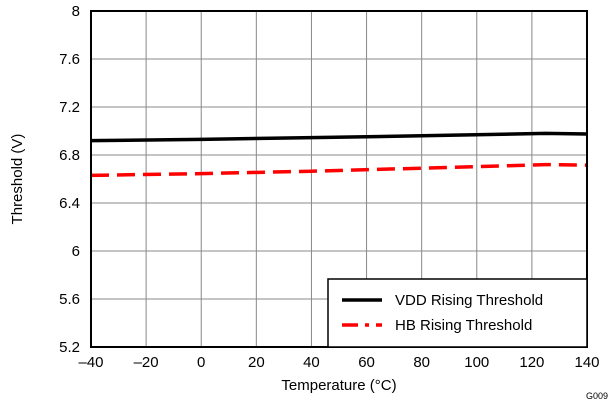 The height and width of the screenshot is (402, 610). Describe the element at coordinates (339, 170) in the screenshot. I see `series-line-hb-rising-threshold` at that location.